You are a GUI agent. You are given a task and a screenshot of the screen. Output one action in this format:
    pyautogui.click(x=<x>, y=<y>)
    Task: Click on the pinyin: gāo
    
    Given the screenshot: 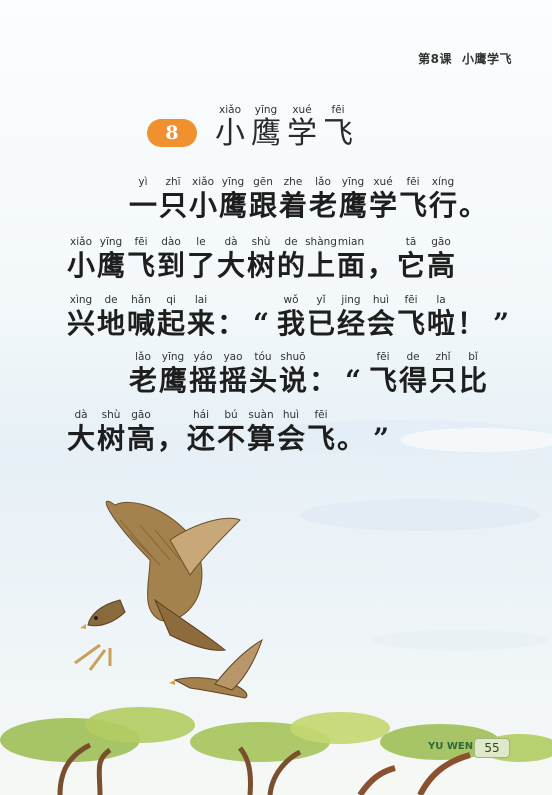 What is the action you would take?
    pyautogui.click(x=441, y=242)
    